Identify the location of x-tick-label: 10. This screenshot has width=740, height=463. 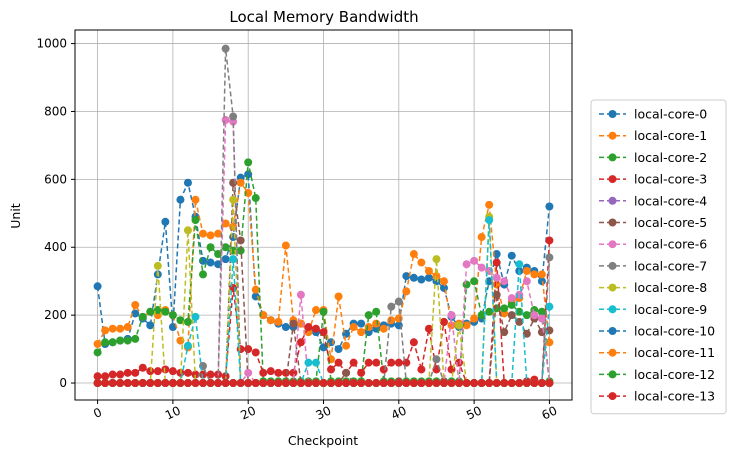
(173, 412).